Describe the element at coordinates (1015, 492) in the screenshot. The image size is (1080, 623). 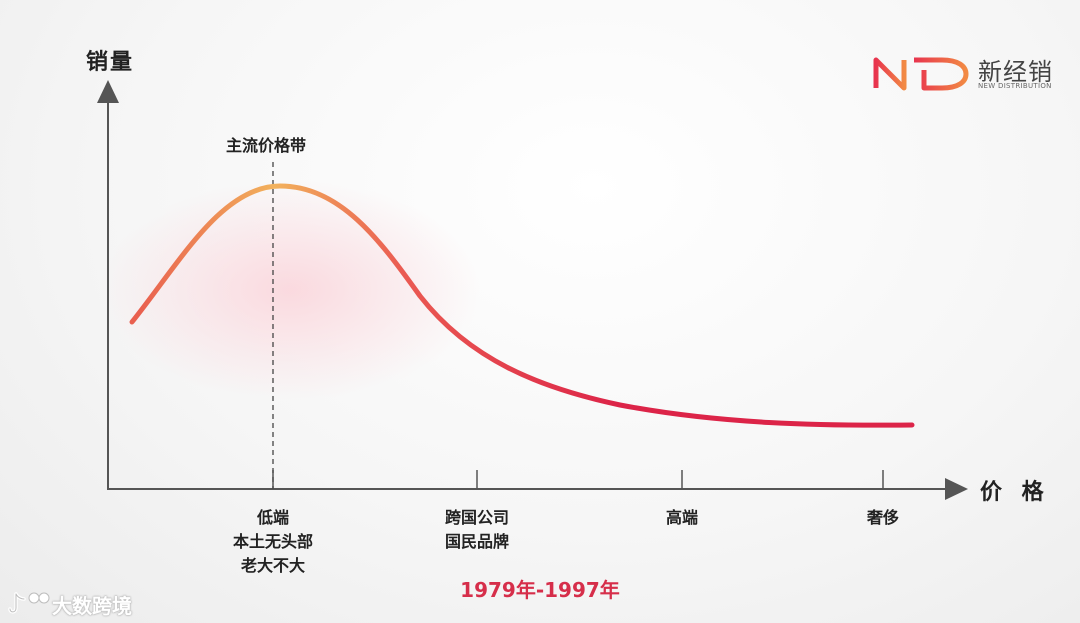
I see `x-axis-label: 价 格` at that location.